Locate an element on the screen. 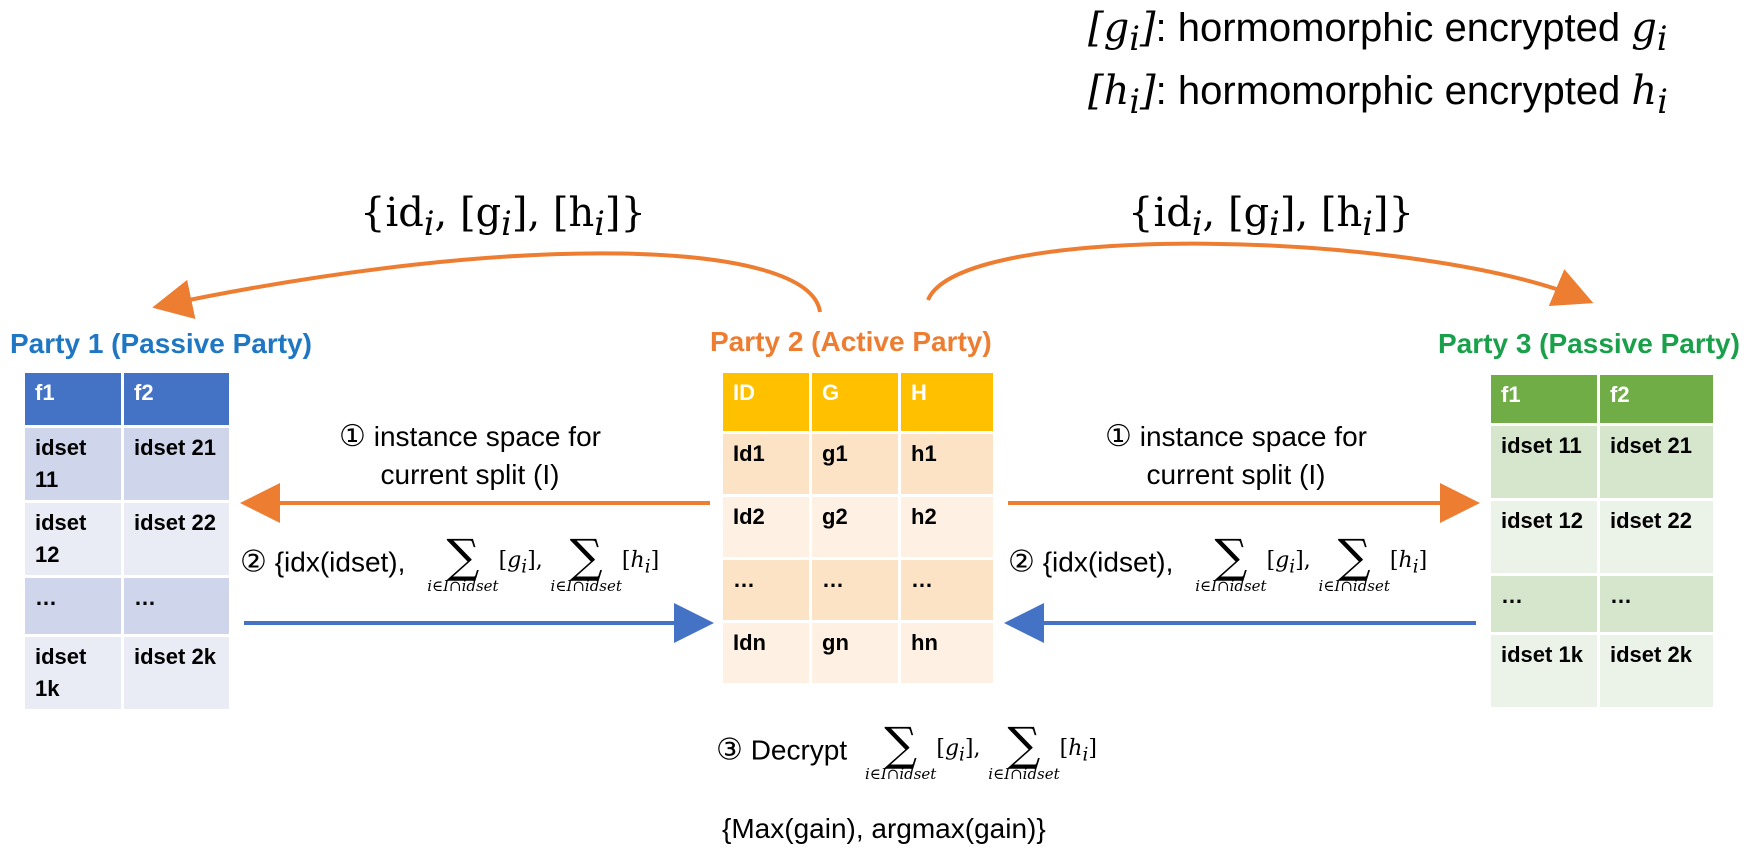 Image resolution: width=1748 pixels, height=857 pixels. party3-header-f2: f2 is located at coordinates (1656, 399).